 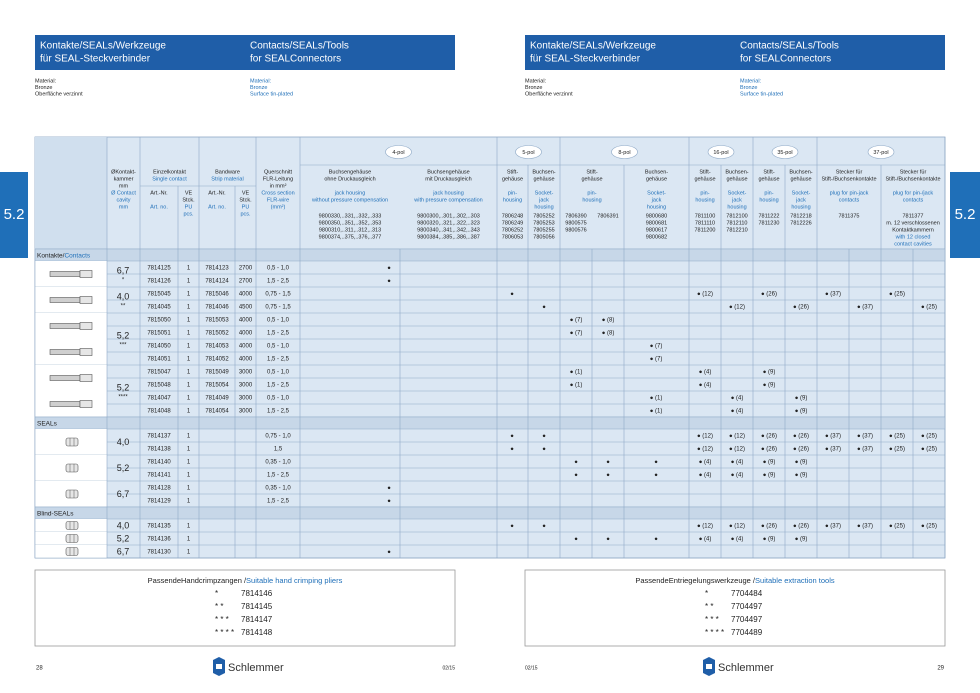 I want to click on column-head-en: jack housing, so click(x=448, y=193).